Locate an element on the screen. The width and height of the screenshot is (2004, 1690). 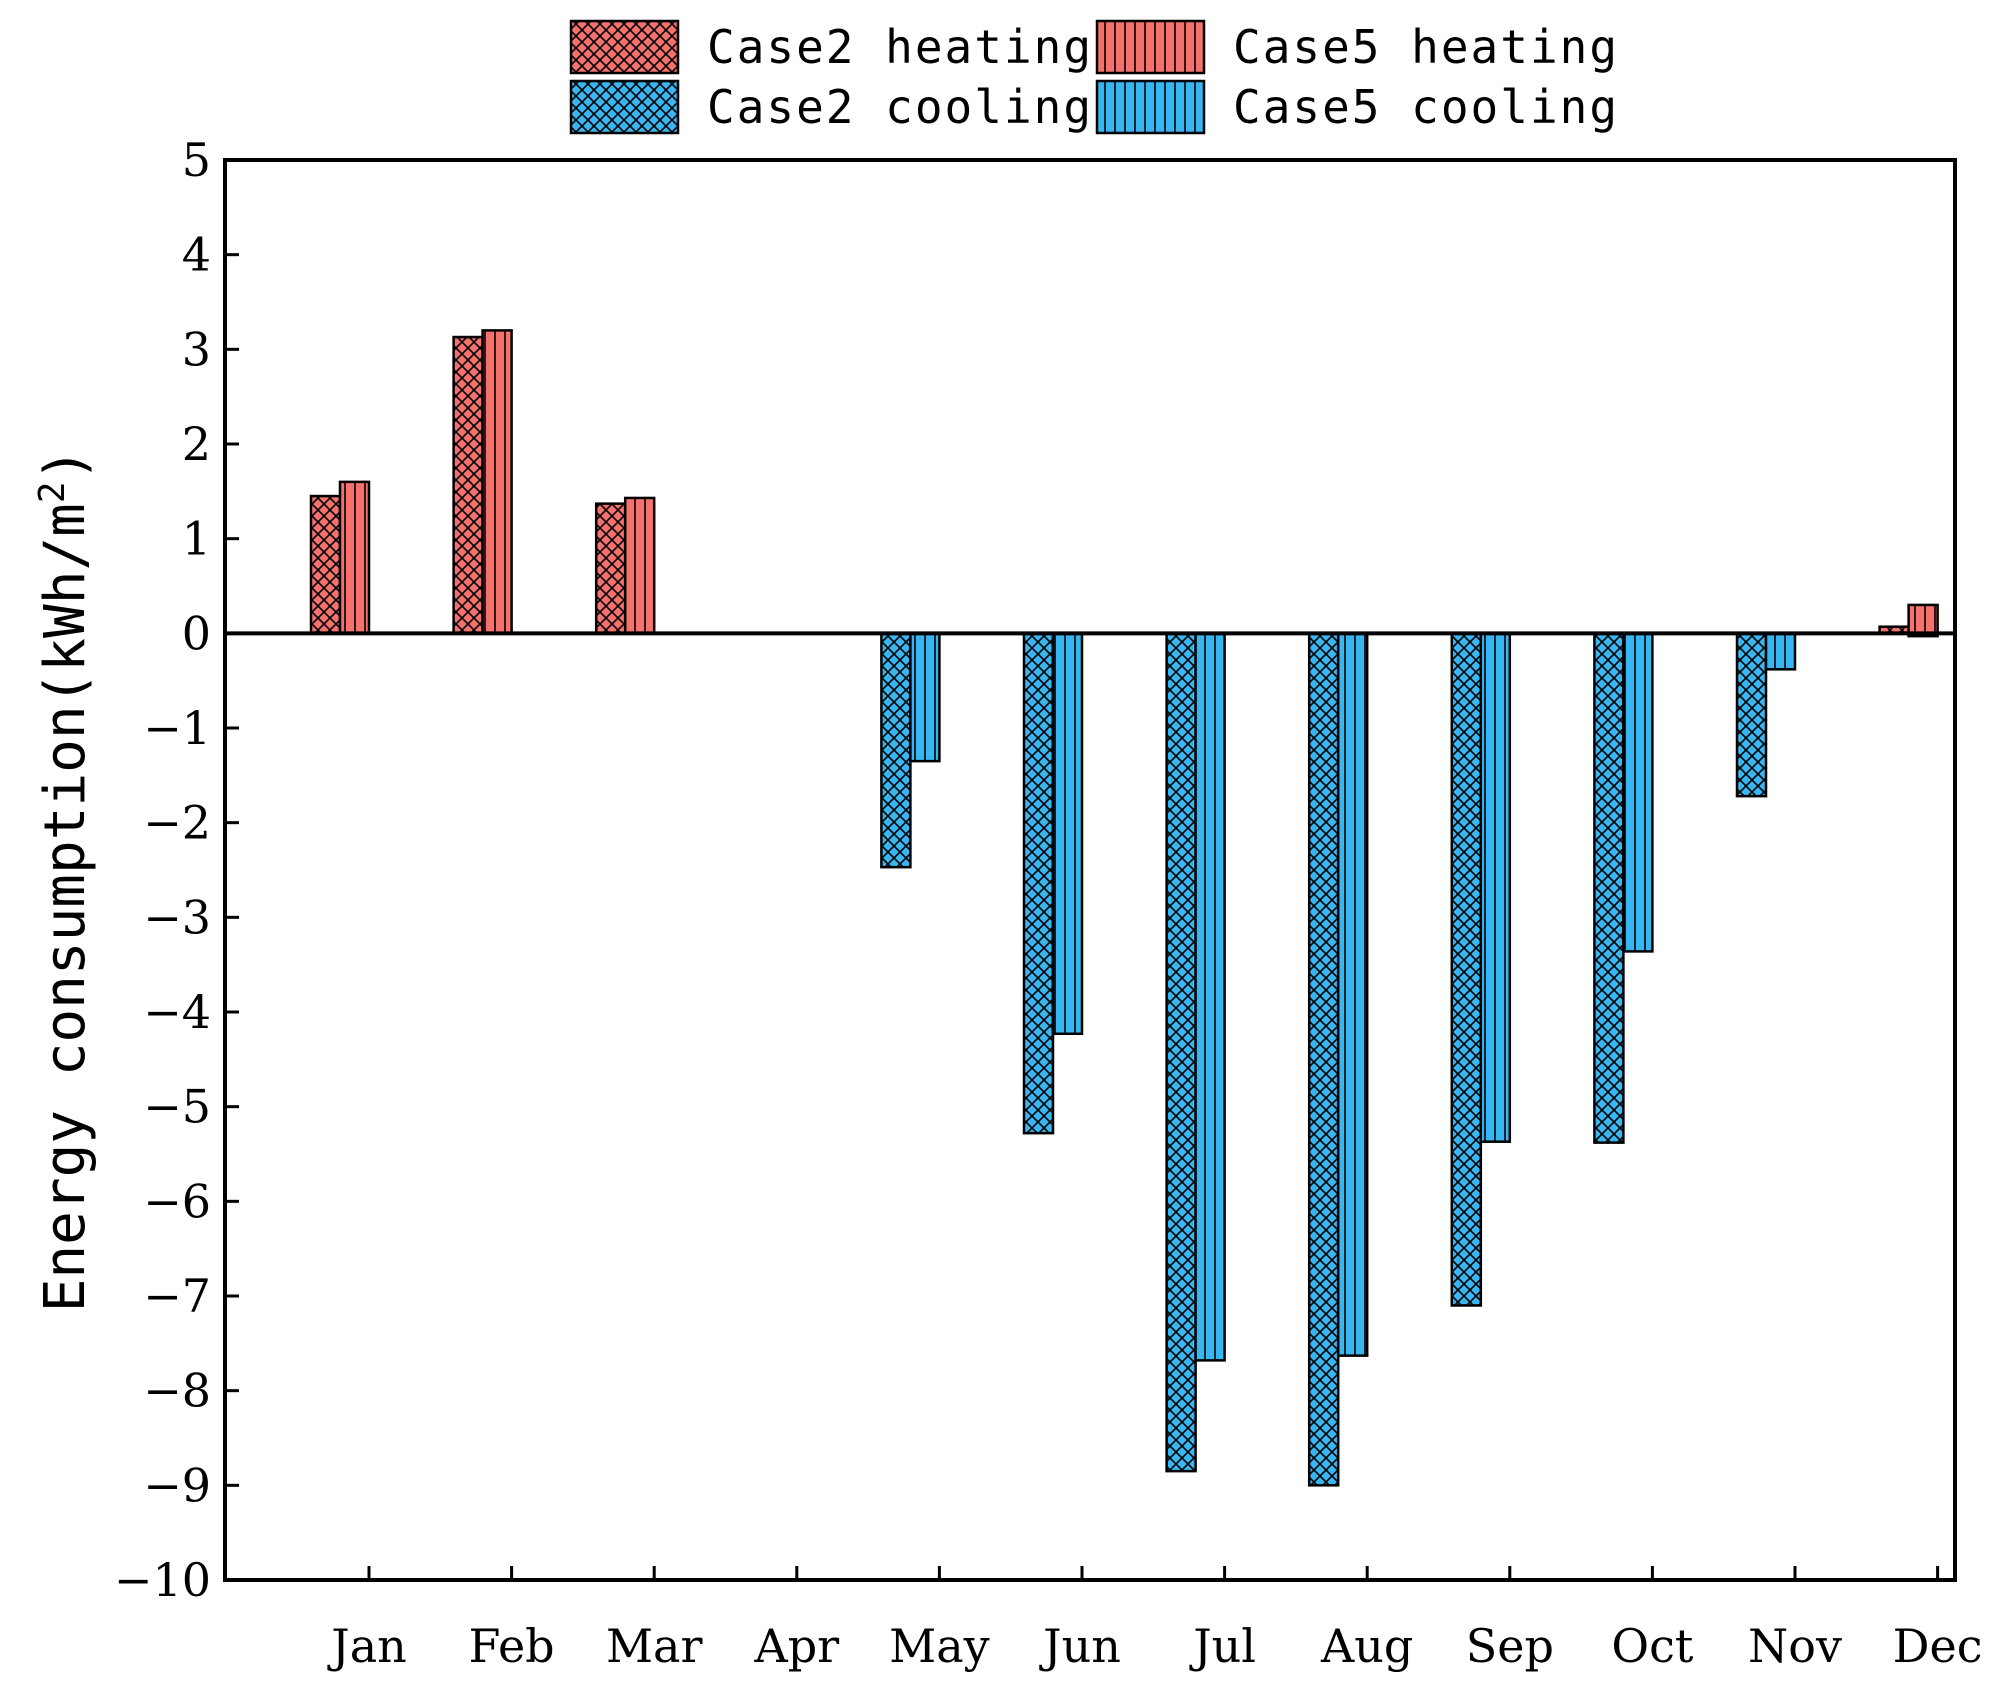
bar-case5-cooling-sep is located at coordinates (1495, 887).